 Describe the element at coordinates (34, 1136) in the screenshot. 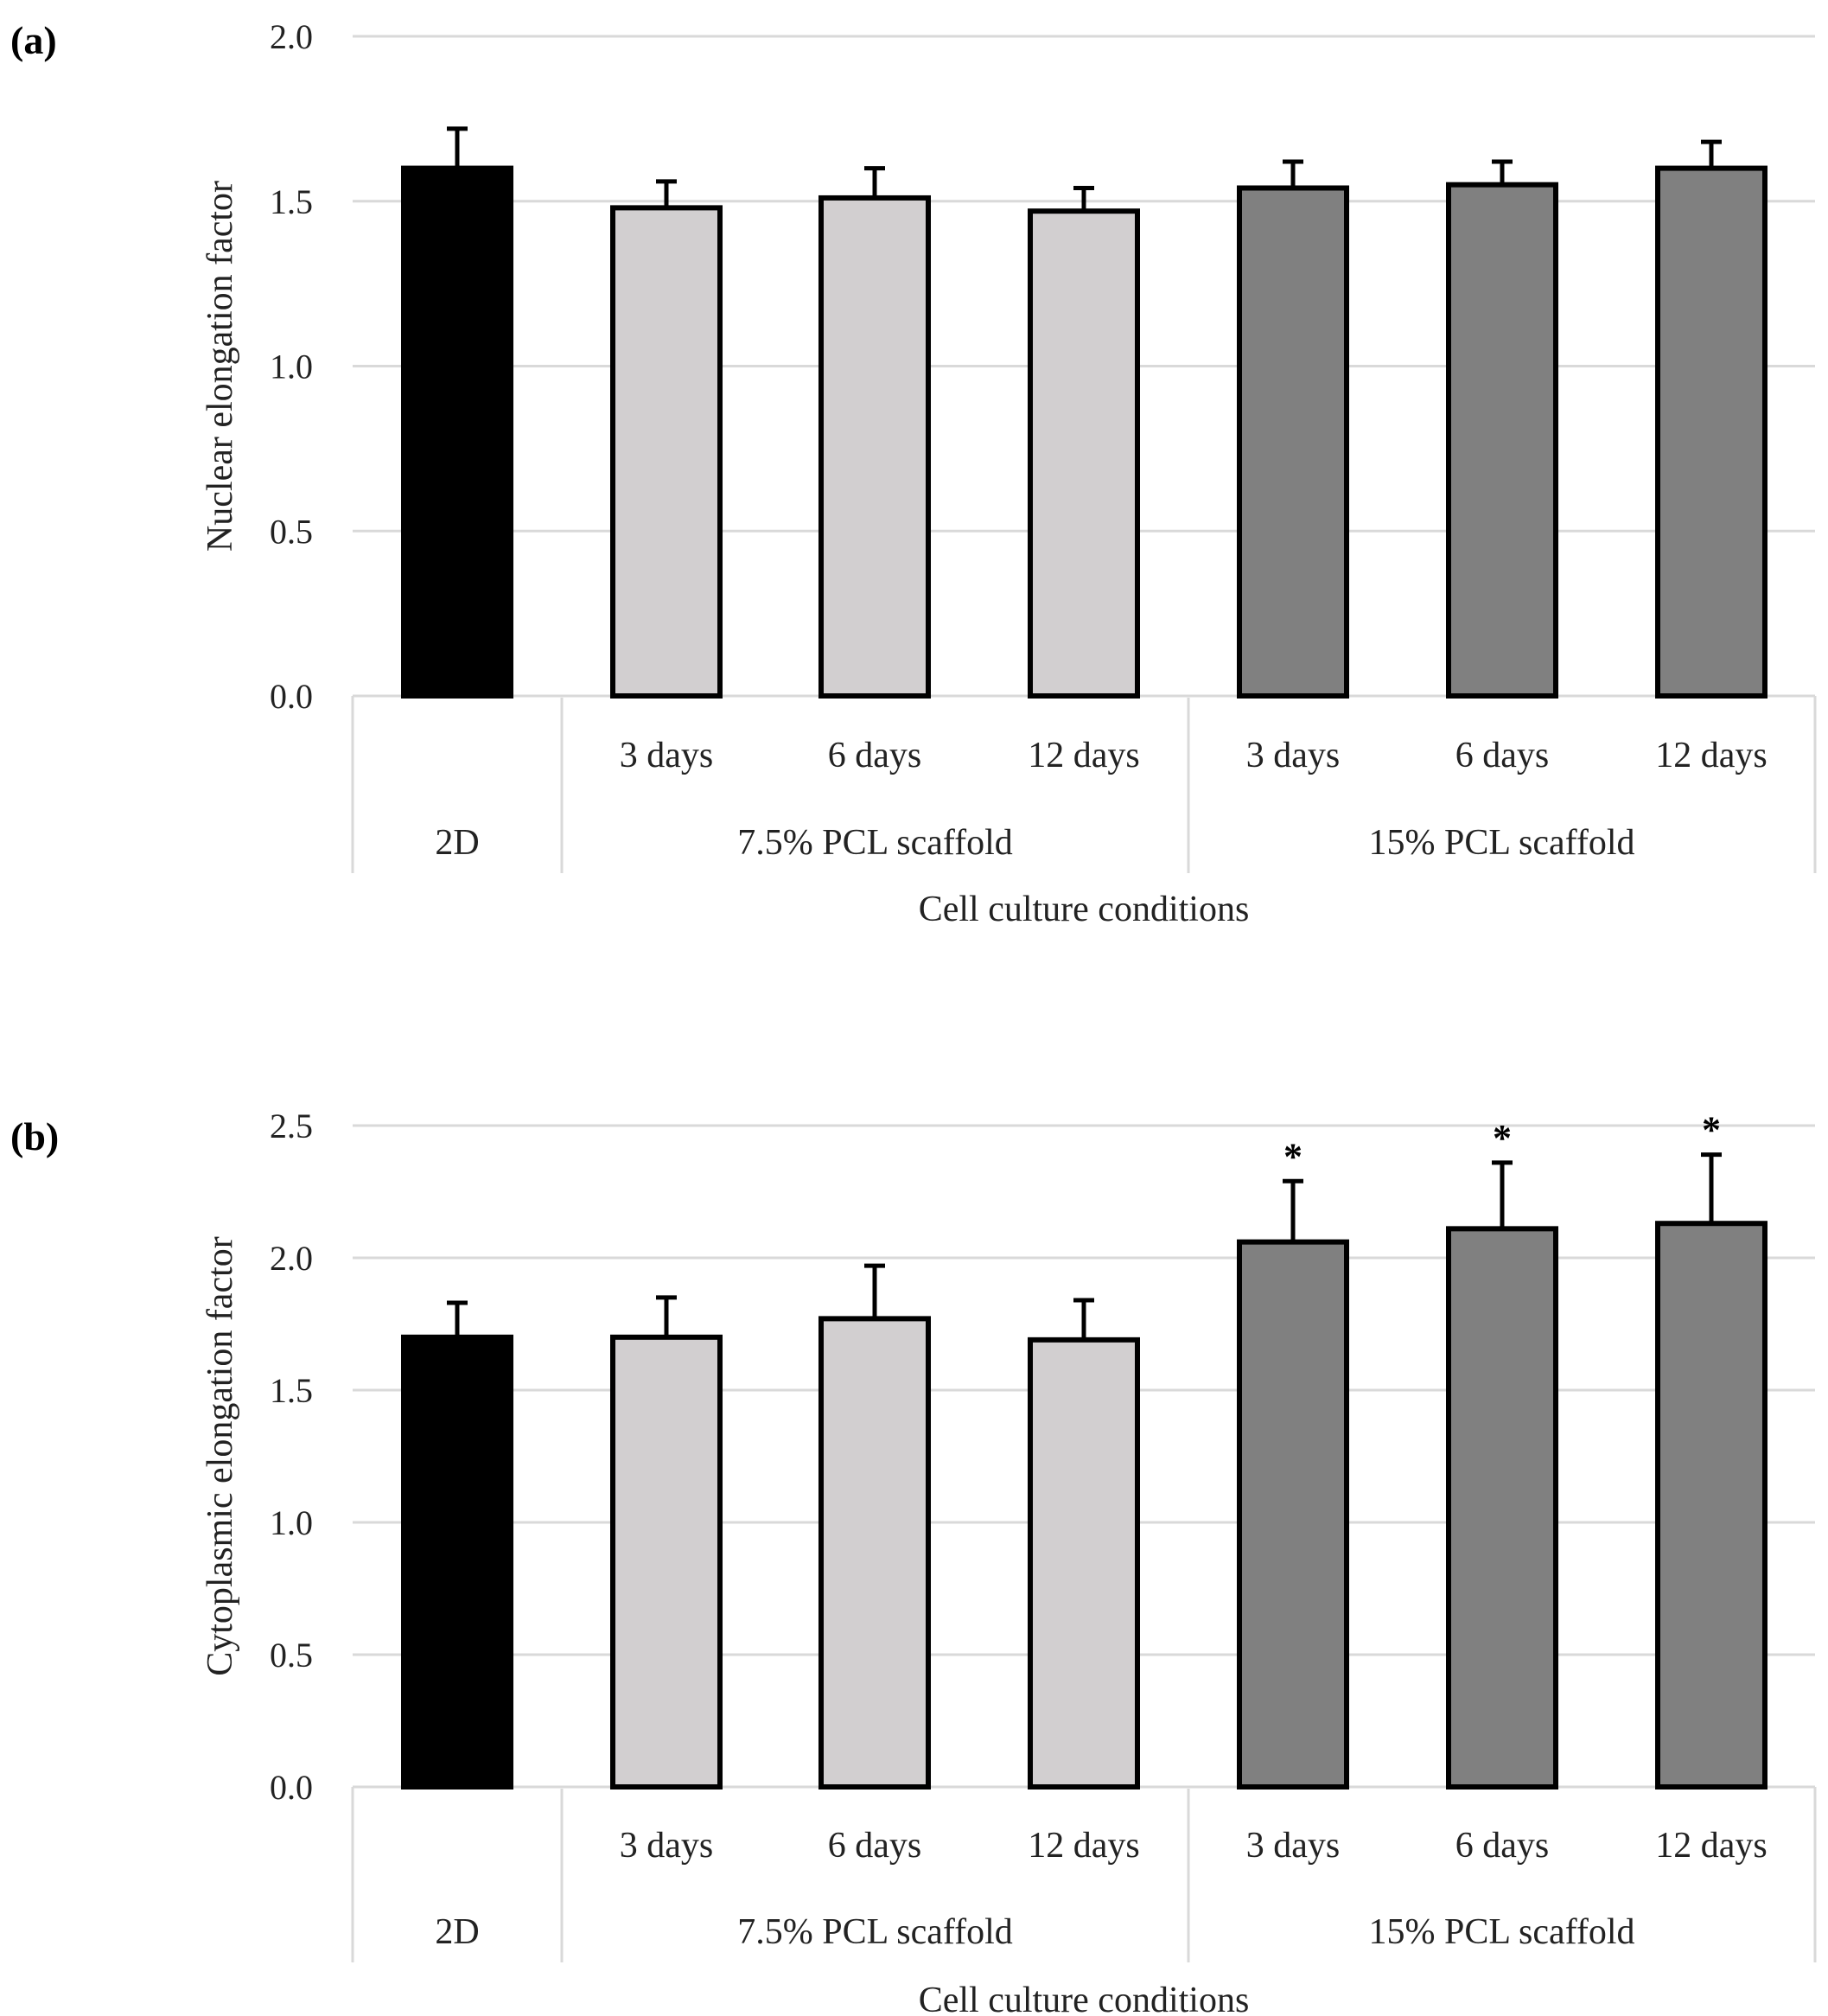

I see `panel-label: (b)` at that location.